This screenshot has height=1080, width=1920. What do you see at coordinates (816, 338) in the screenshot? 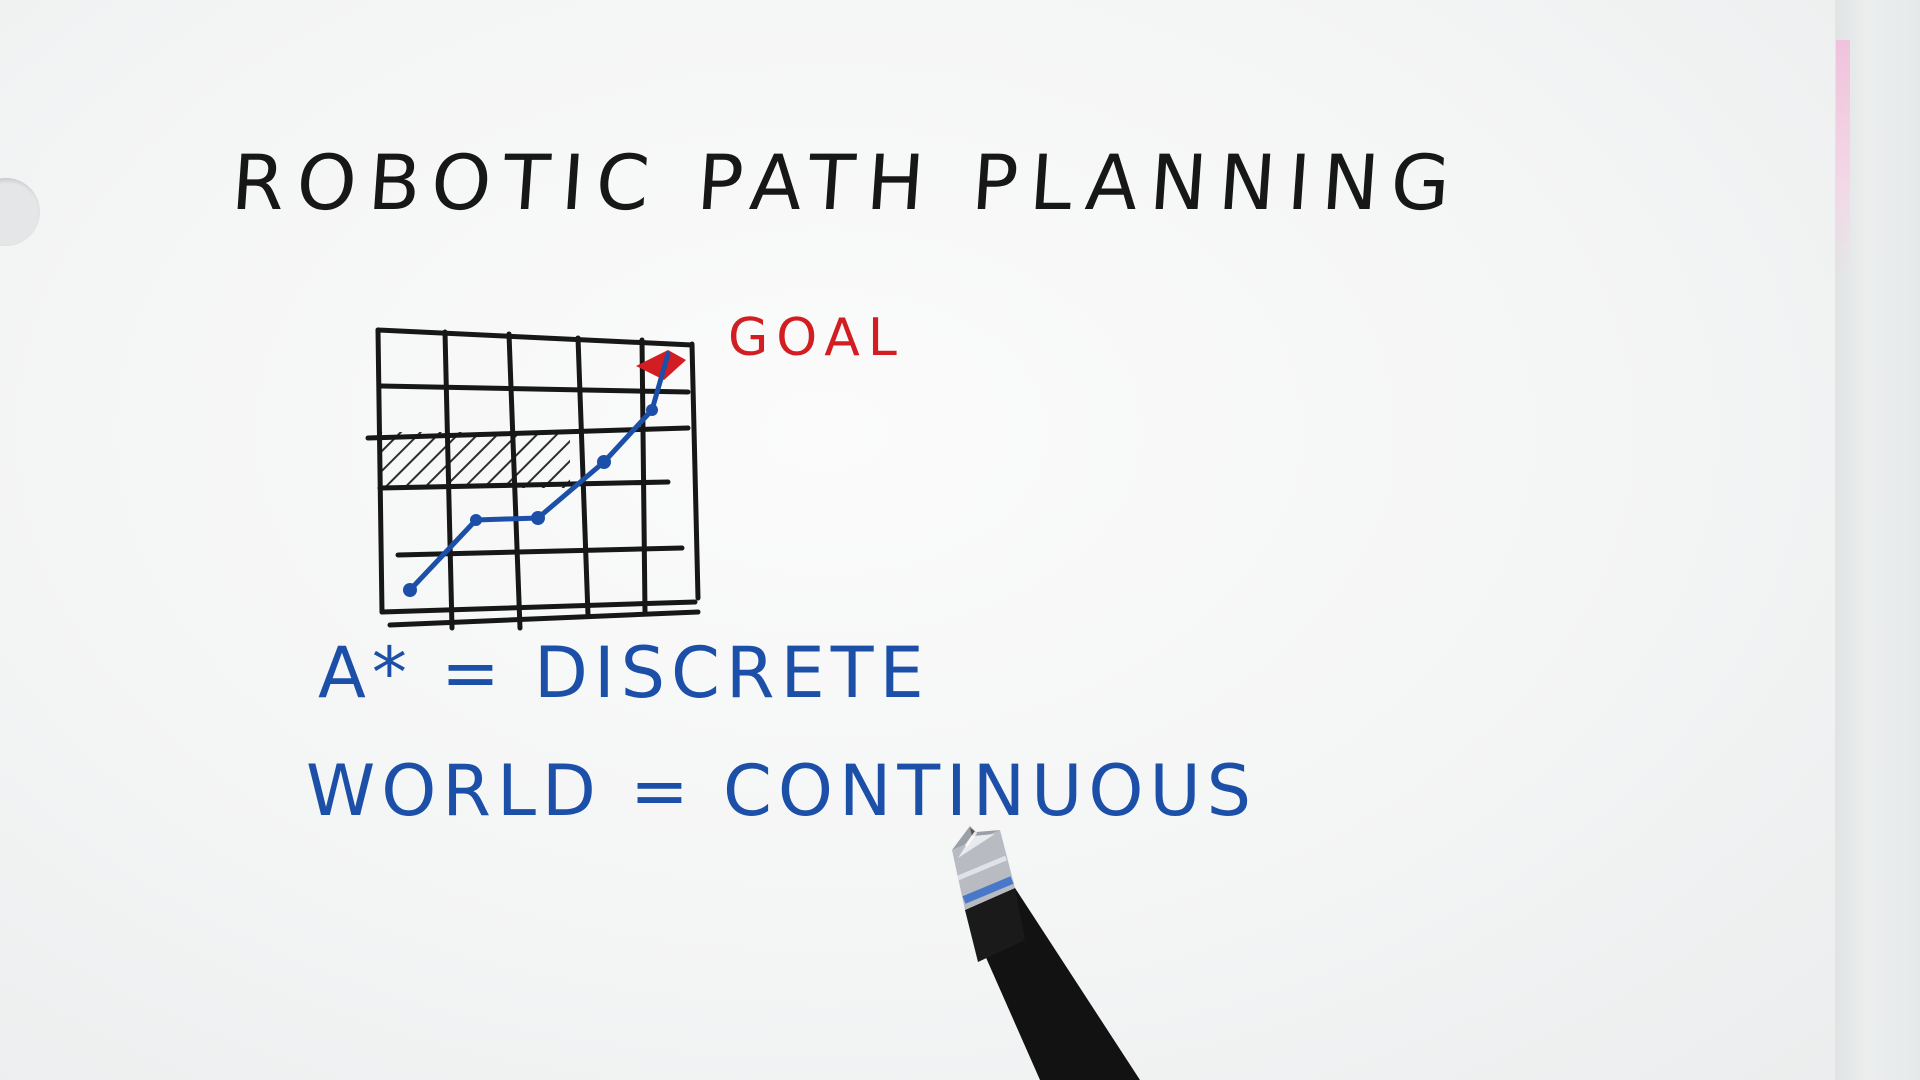
I see `goal-label: GOAL` at bounding box center [816, 338].